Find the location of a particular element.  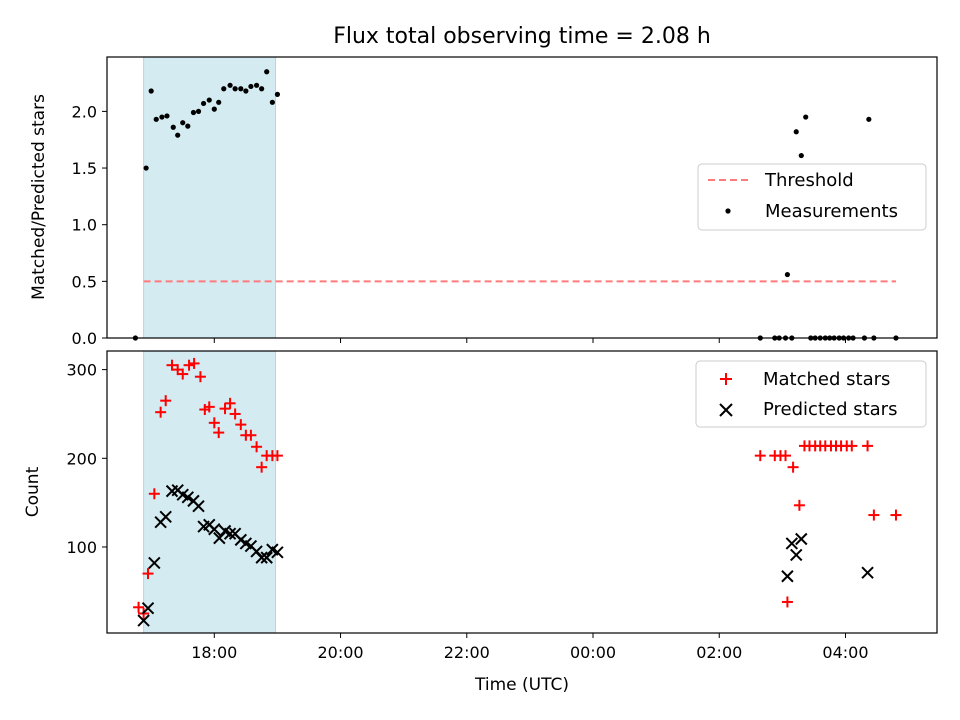

legend-matched-marker is located at coordinates (726, 379).